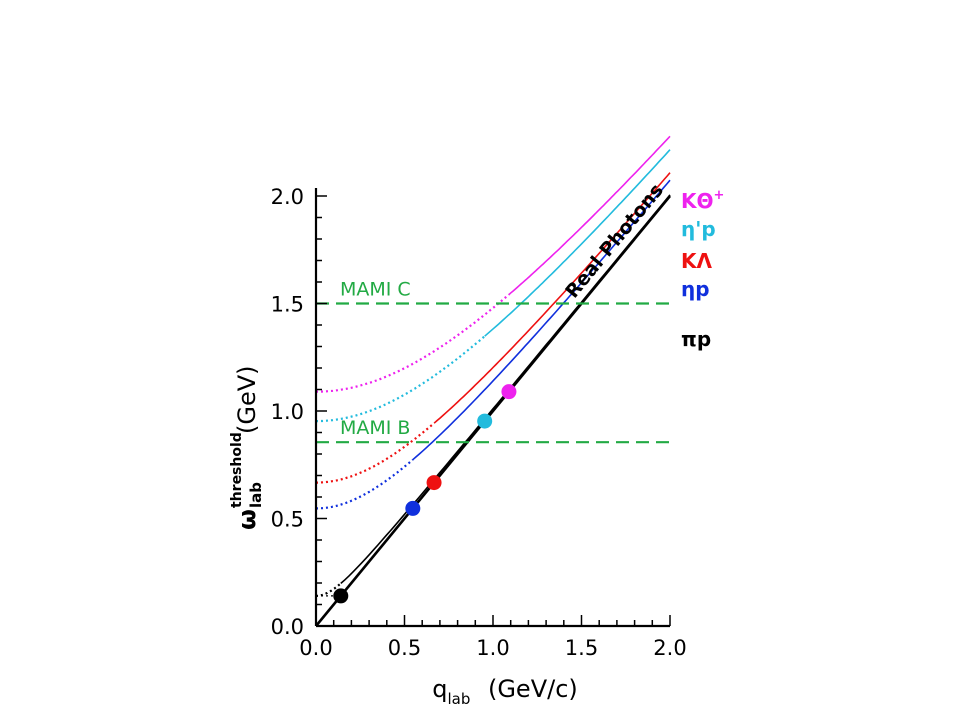 This screenshot has width=960, height=720. Describe the element at coordinates (247, 519) in the screenshot. I see `y-axis-title-main: ω` at that location.